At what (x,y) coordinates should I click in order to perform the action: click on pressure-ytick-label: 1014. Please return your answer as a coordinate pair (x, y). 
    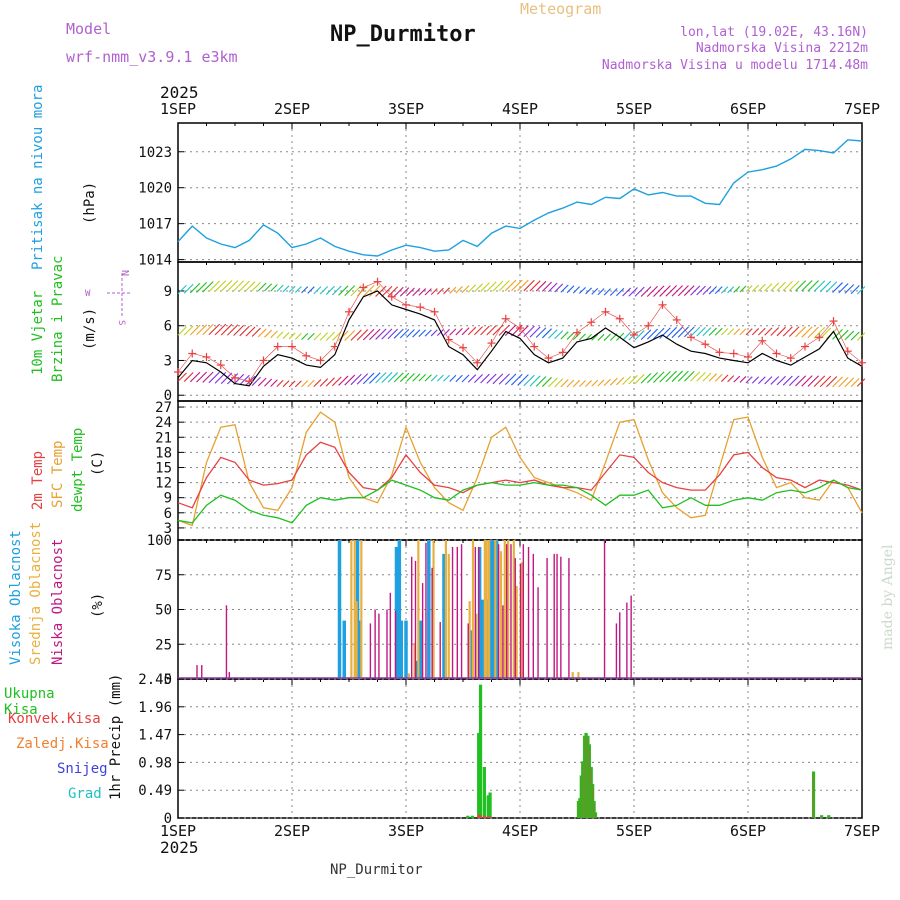
    Looking at the image, I should click on (155, 261).